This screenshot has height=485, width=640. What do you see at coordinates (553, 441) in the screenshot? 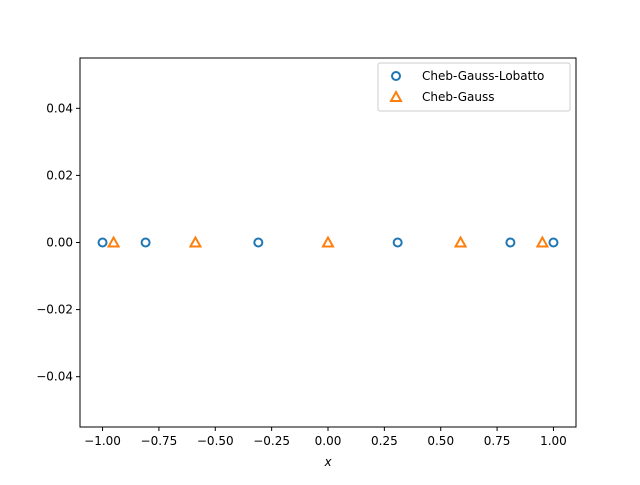
I see `x-tick-label: 1.00` at bounding box center [553, 441].